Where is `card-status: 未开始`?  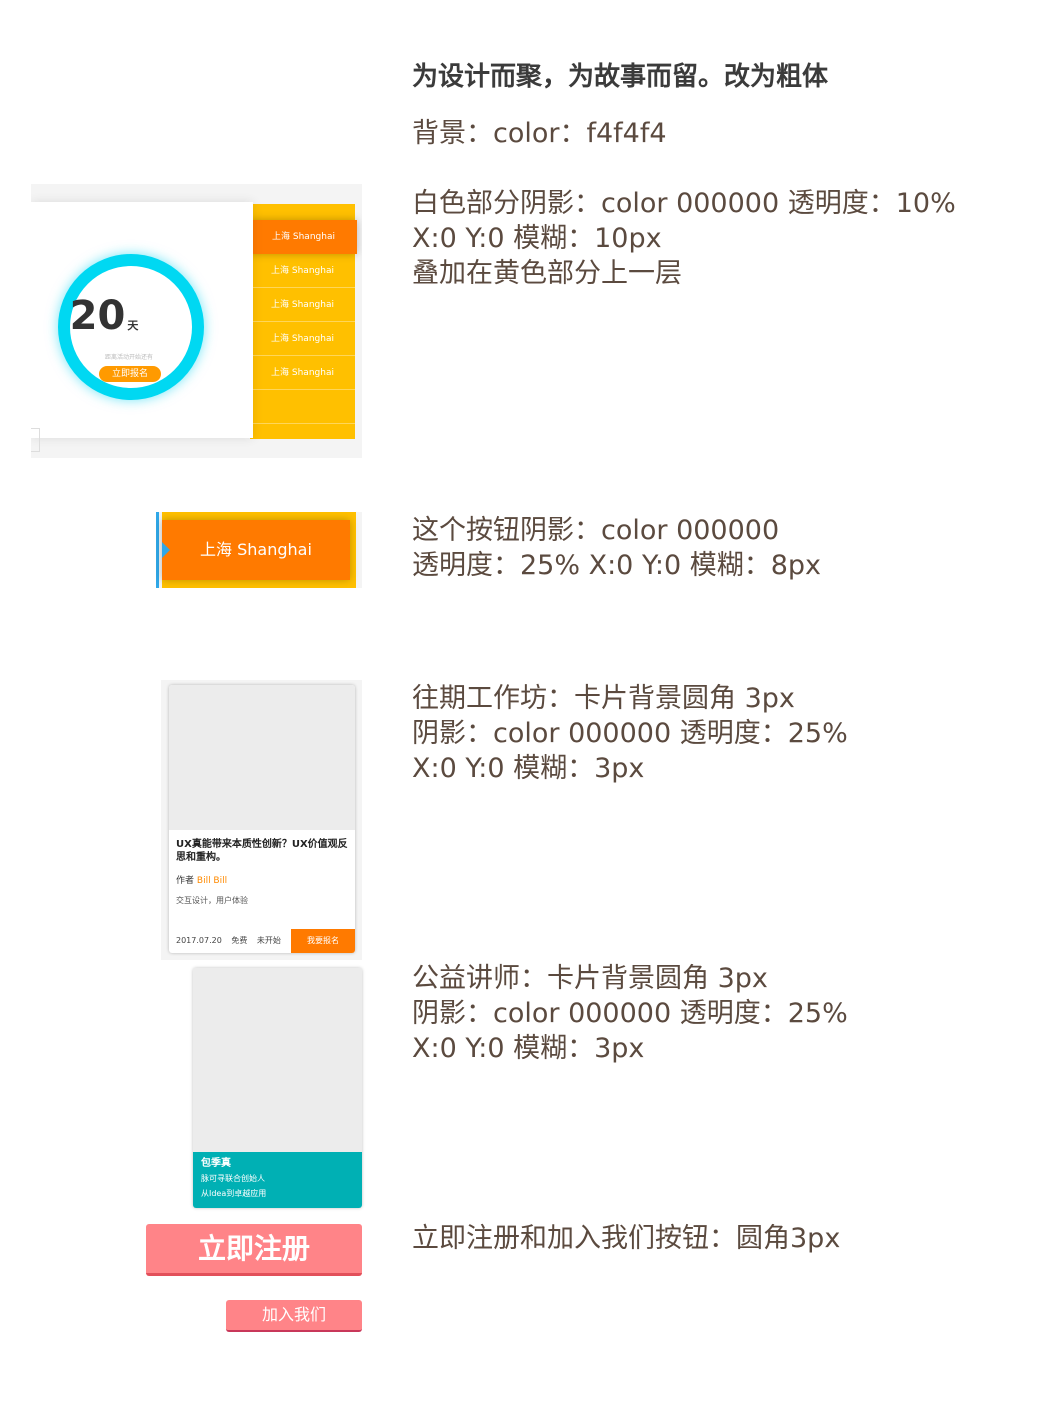 card-status: 未开始 is located at coordinates (268, 940).